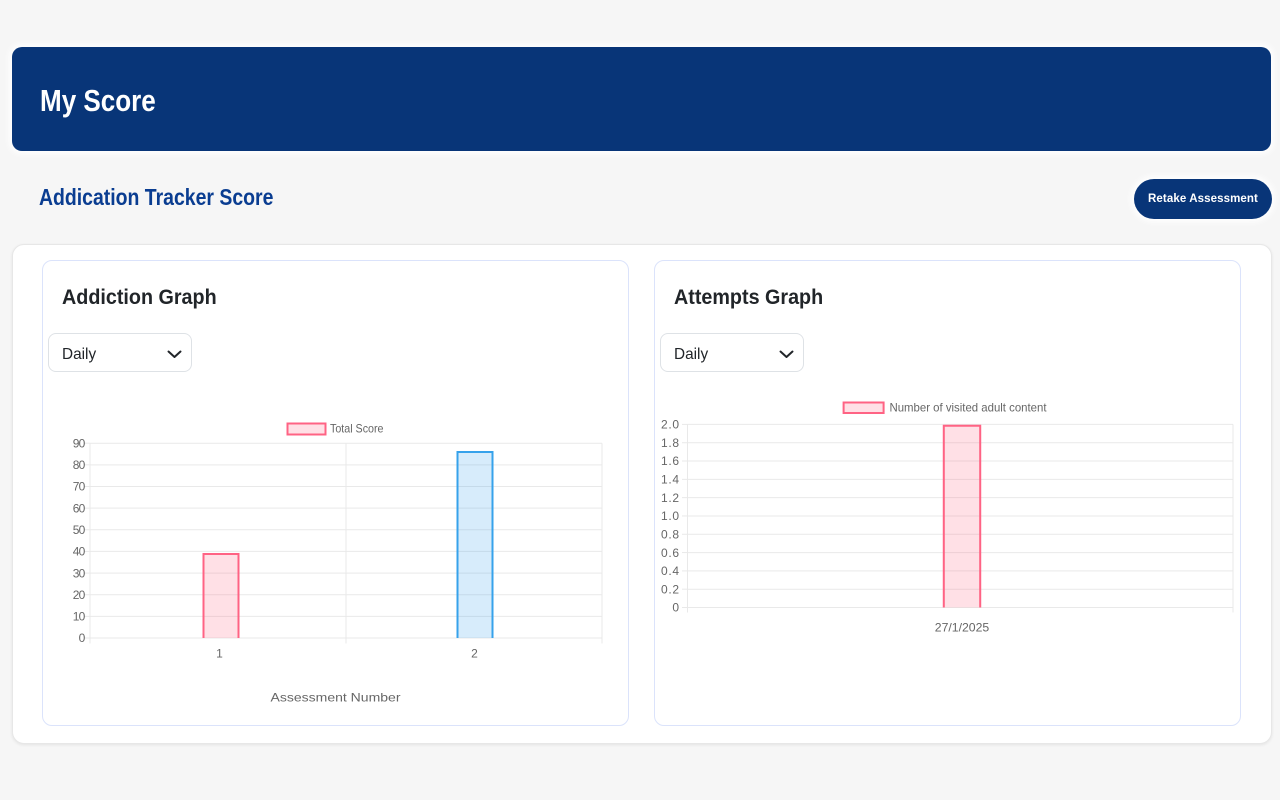 The width and height of the screenshot is (1280, 800). I want to click on svg-text: 1, so click(219, 654).